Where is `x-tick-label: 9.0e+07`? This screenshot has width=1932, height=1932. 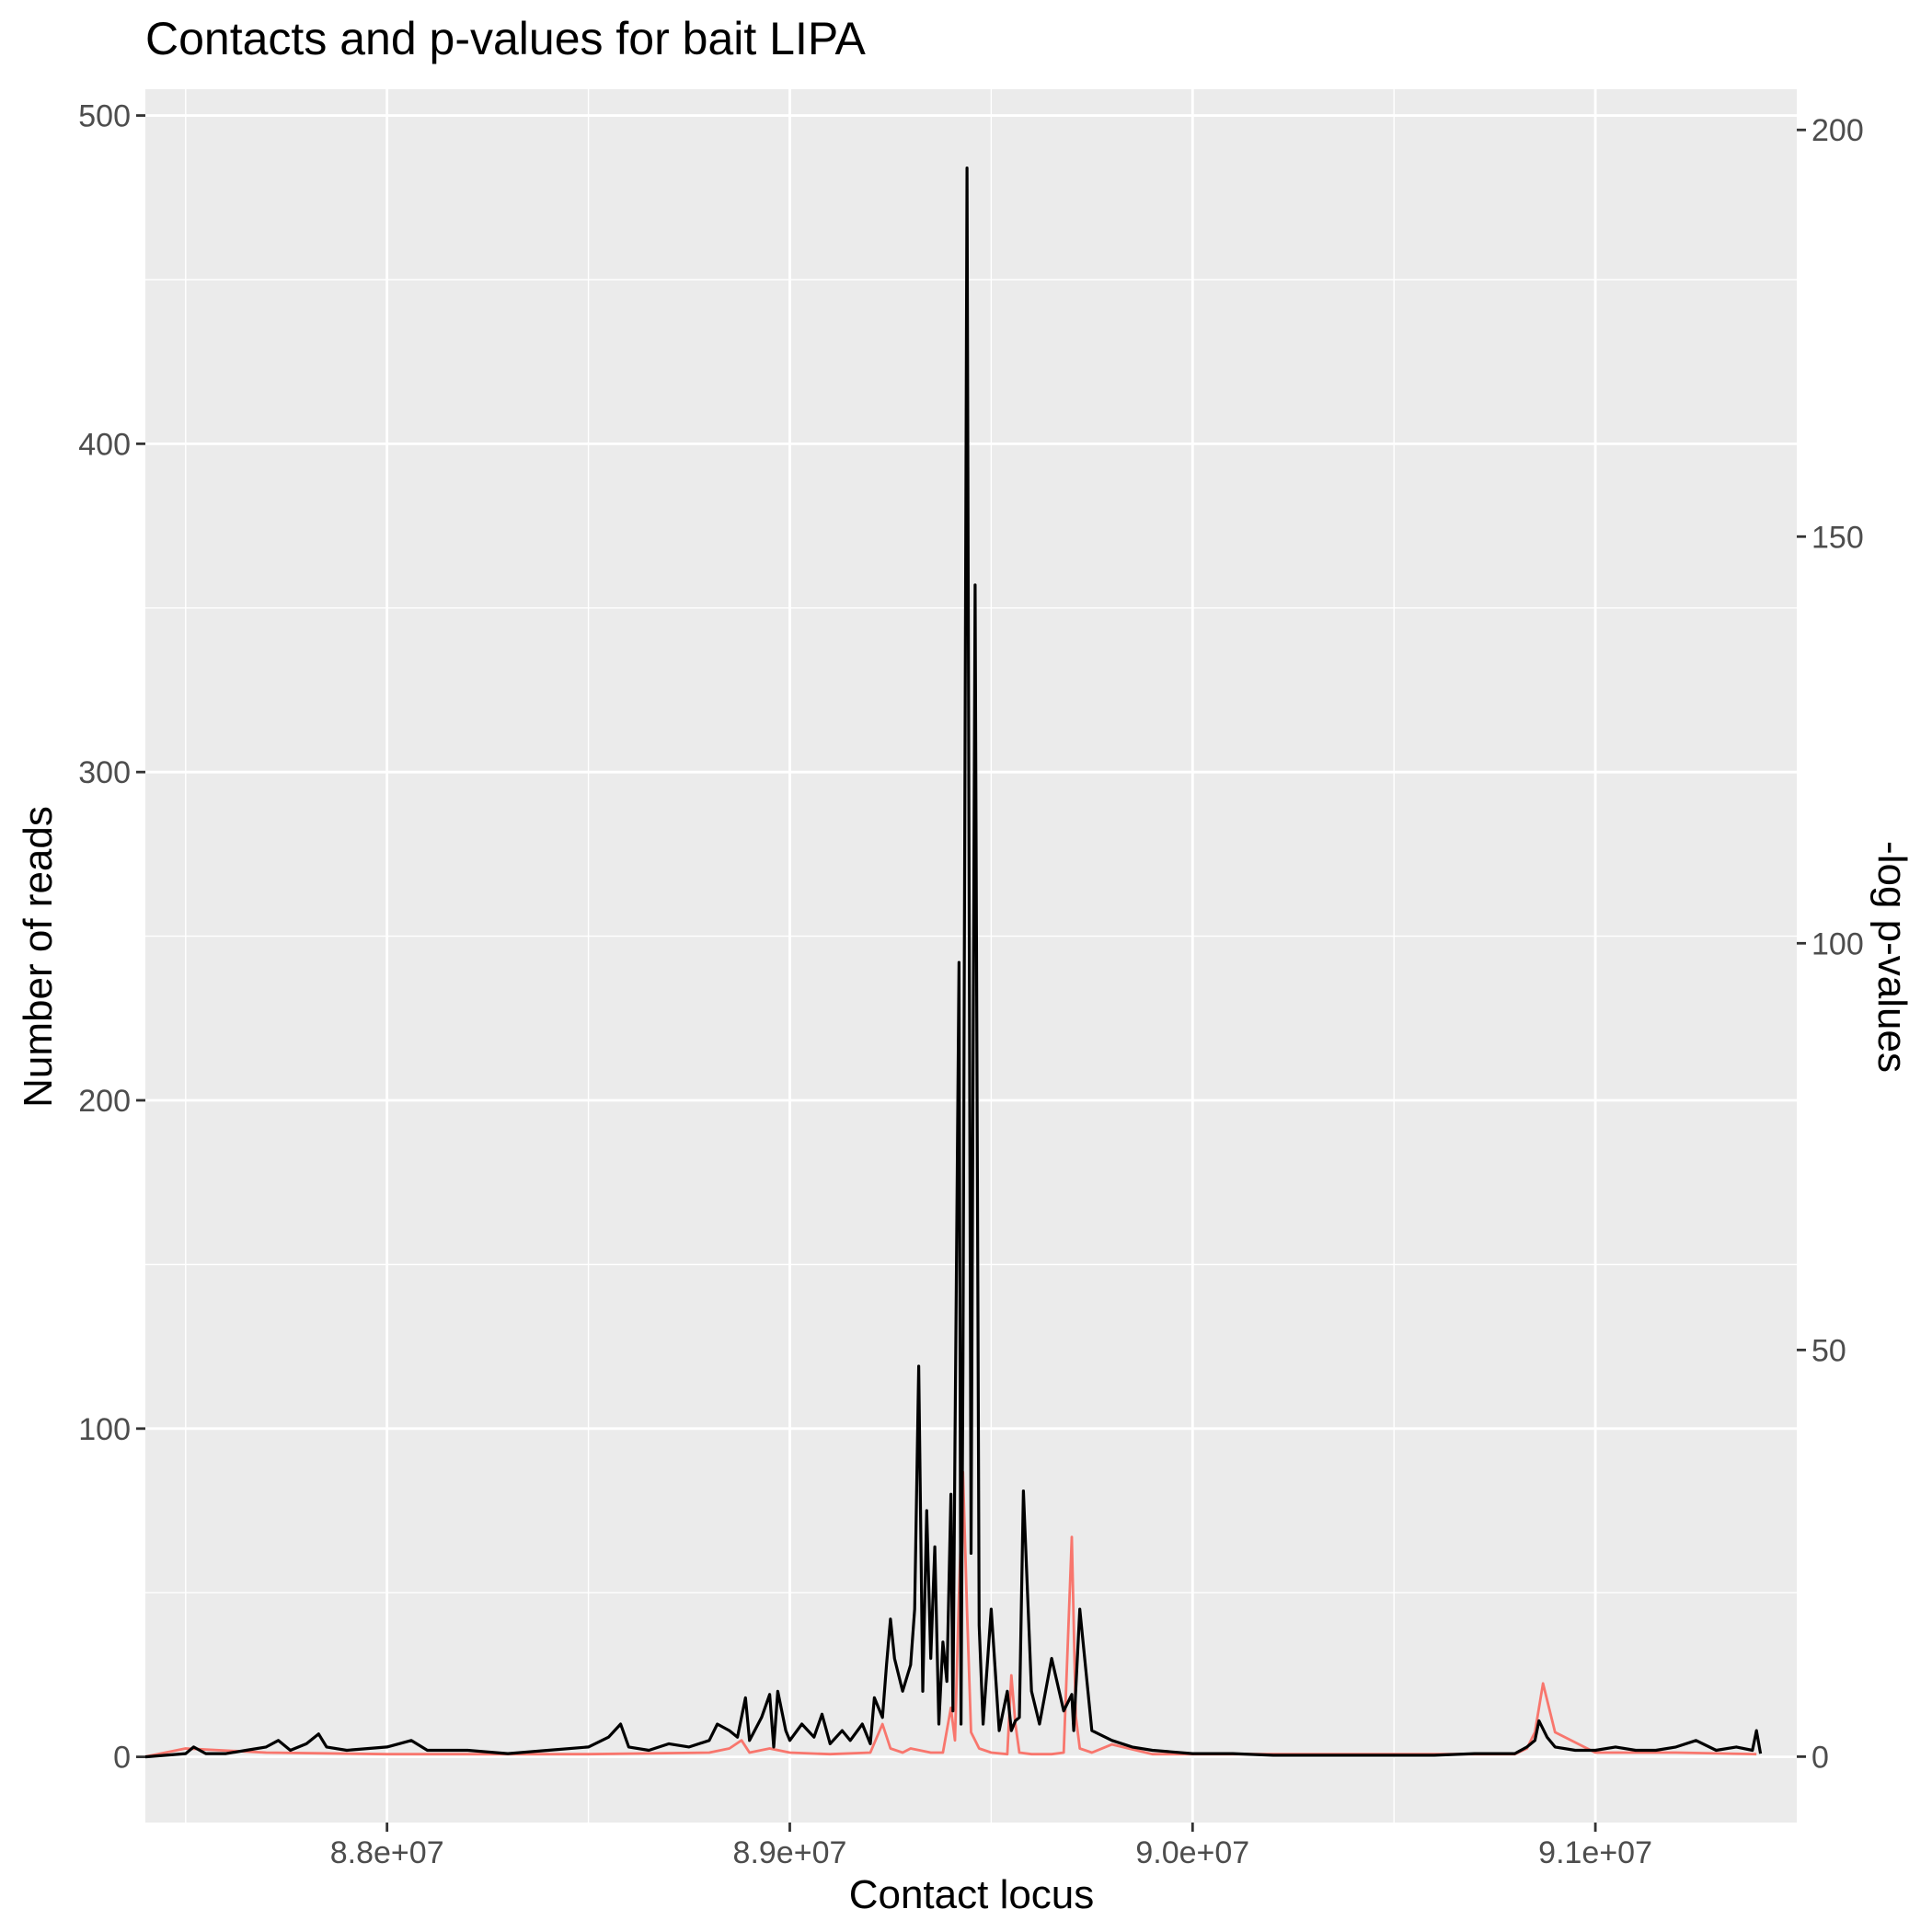
x-tick-label: 9.0e+07 is located at coordinates (1192, 1852).